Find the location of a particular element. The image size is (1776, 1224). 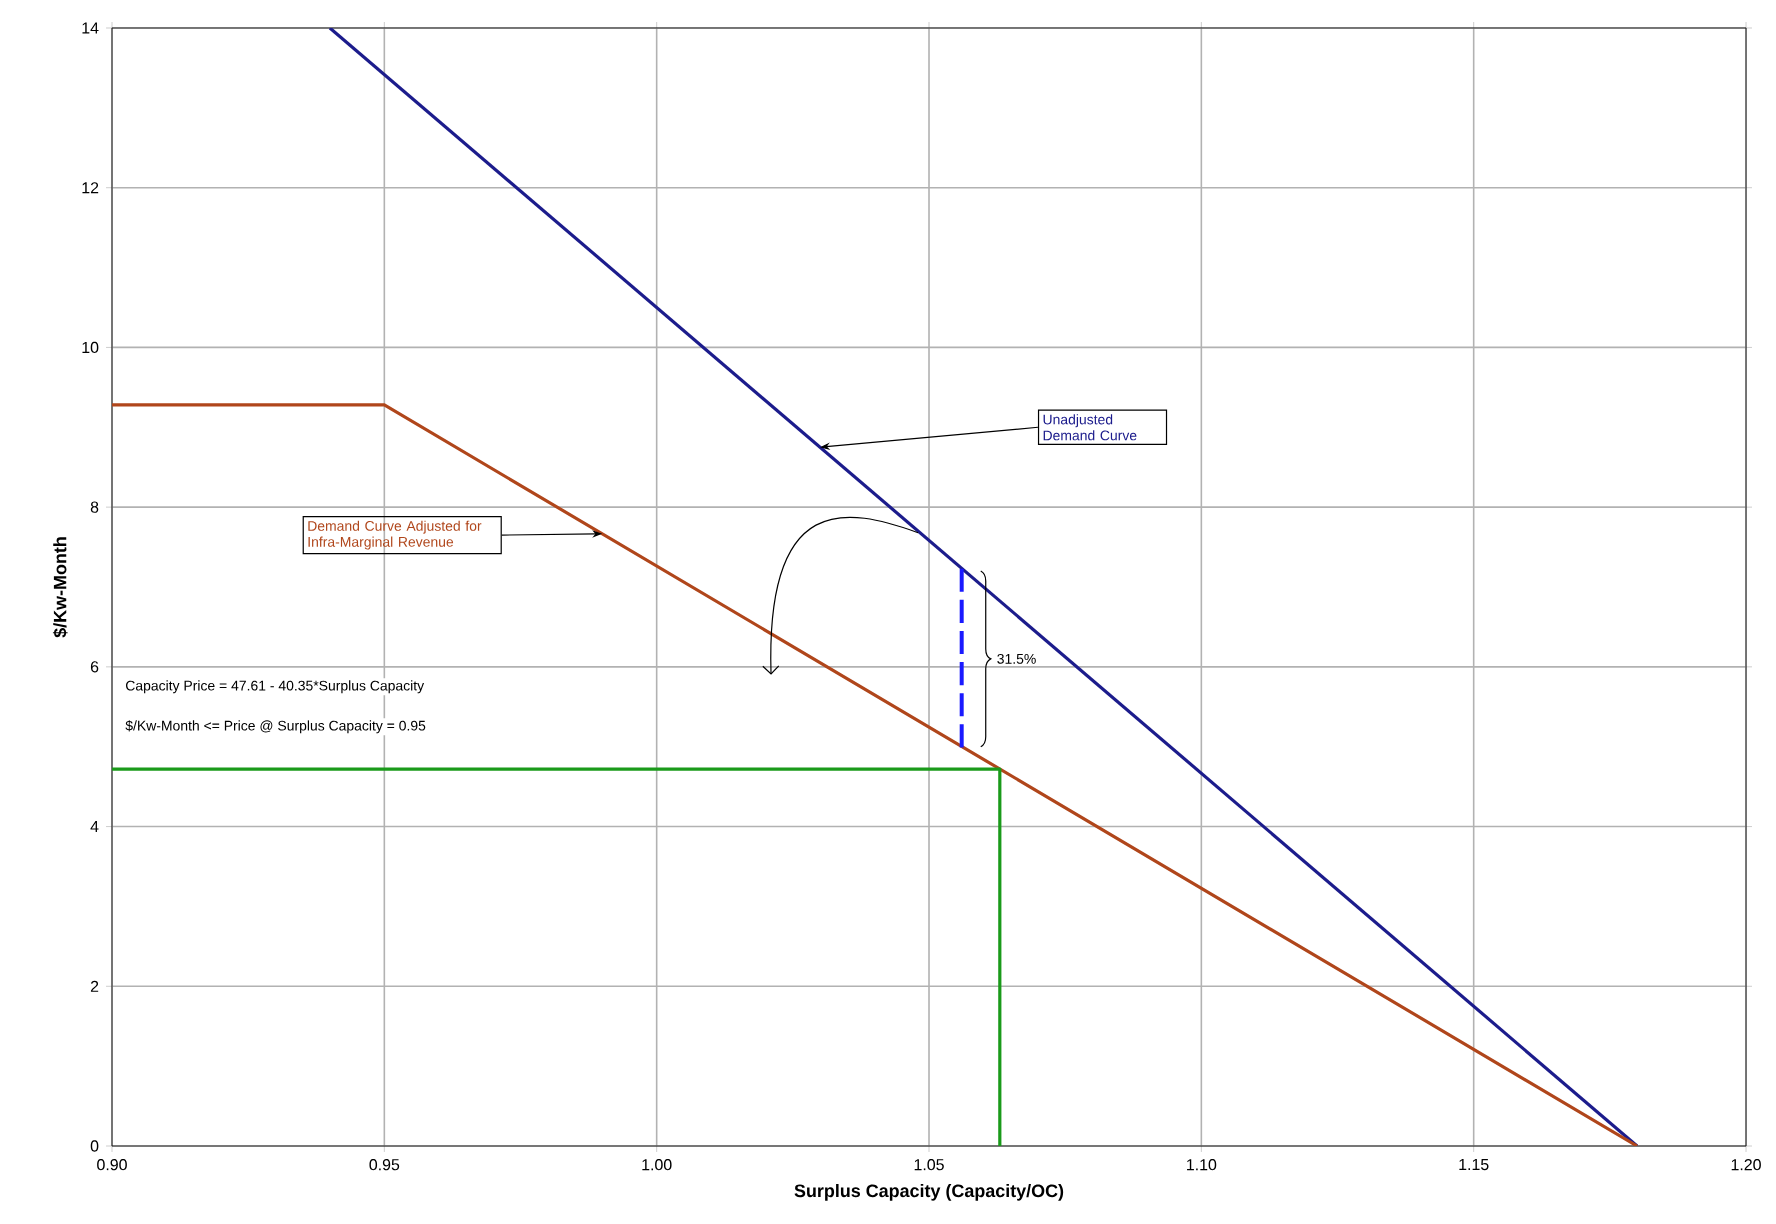

y-axis-title: $/Kw-Month is located at coordinates (60, 587).